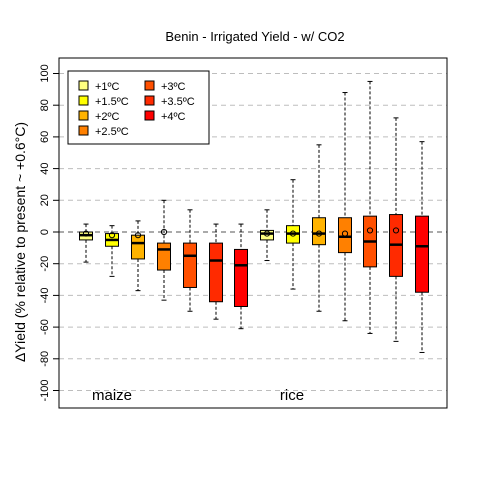  Describe the element at coordinates (173, 87) in the screenshot. I see `legend-label: +3ºC` at that location.